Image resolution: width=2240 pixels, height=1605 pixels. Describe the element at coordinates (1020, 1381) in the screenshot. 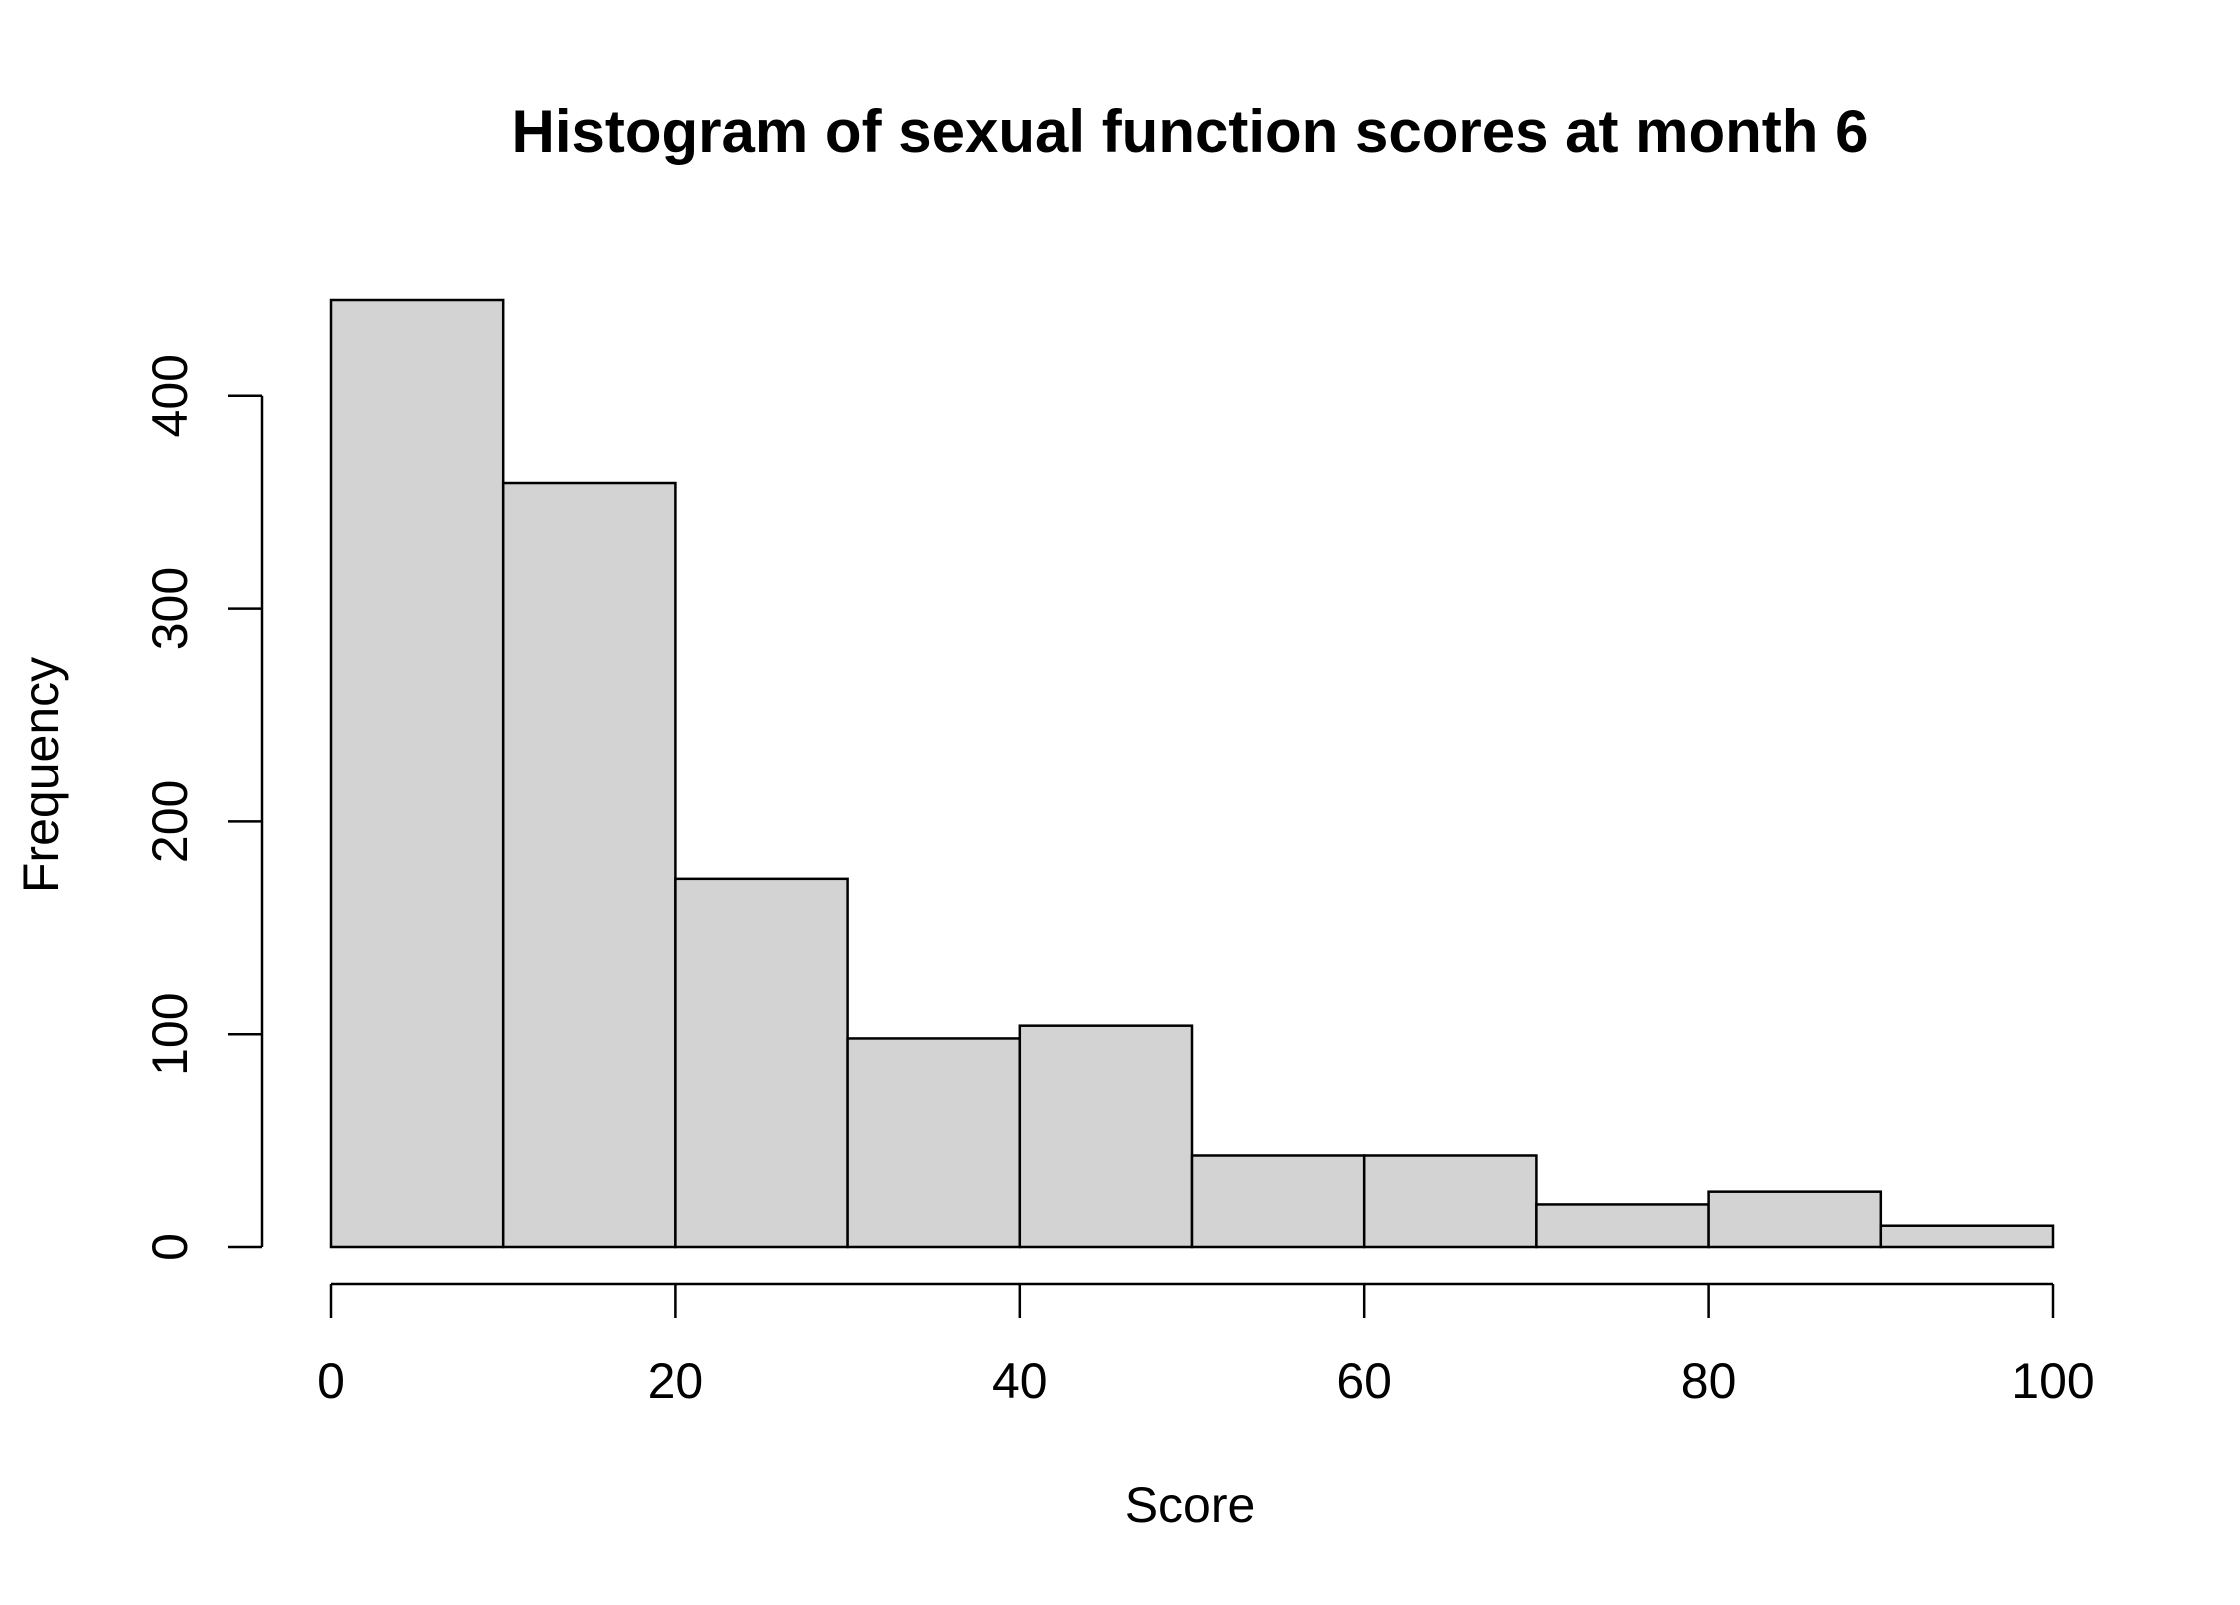

I see `x-tick-label: 40` at that location.